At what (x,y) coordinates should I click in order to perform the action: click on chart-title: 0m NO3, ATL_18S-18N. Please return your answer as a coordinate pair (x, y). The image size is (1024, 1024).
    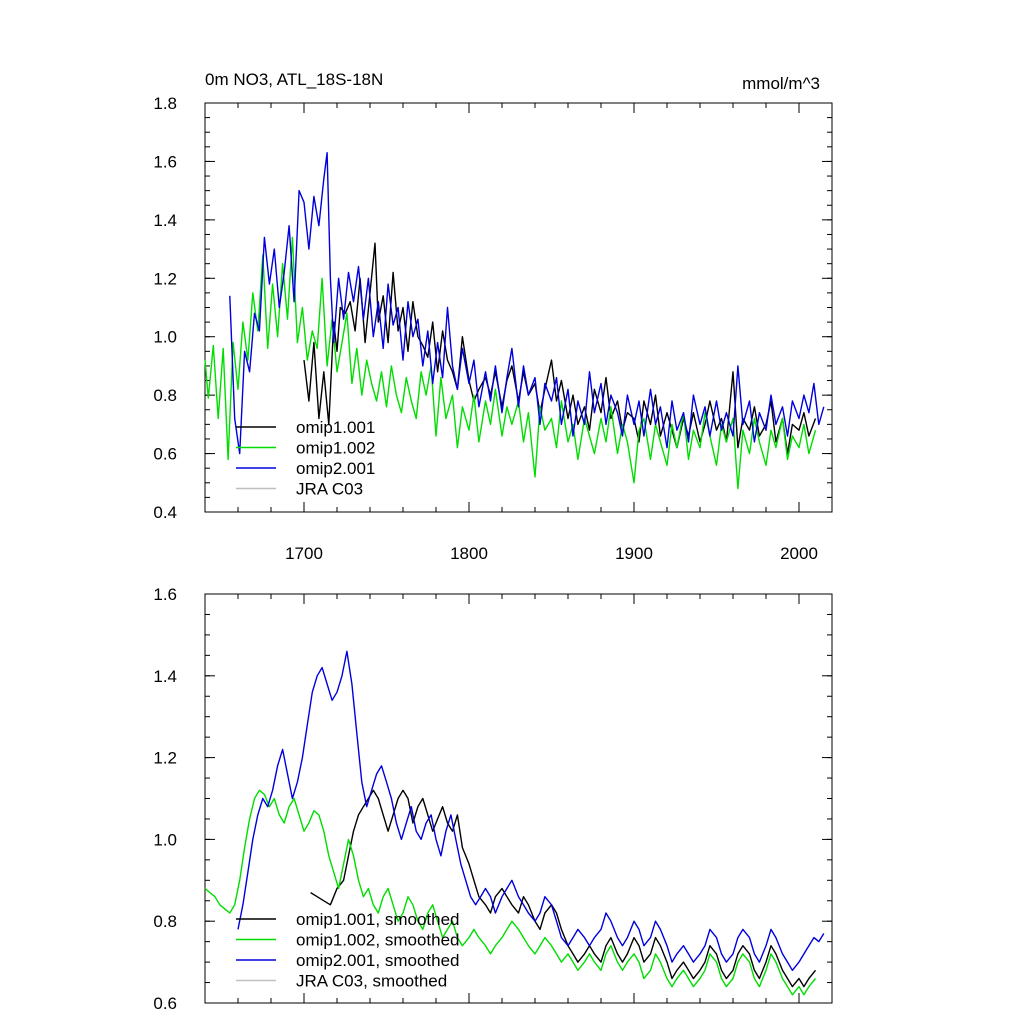
    Looking at the image, I should click on (294, 79).